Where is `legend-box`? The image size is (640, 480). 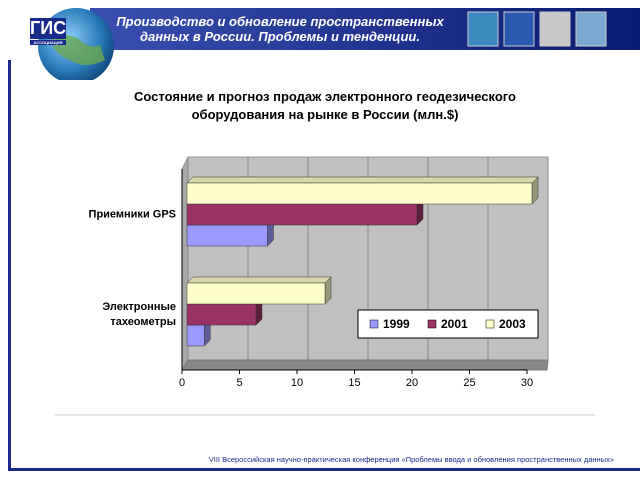 legend-box is located at coordinates (448, 324).